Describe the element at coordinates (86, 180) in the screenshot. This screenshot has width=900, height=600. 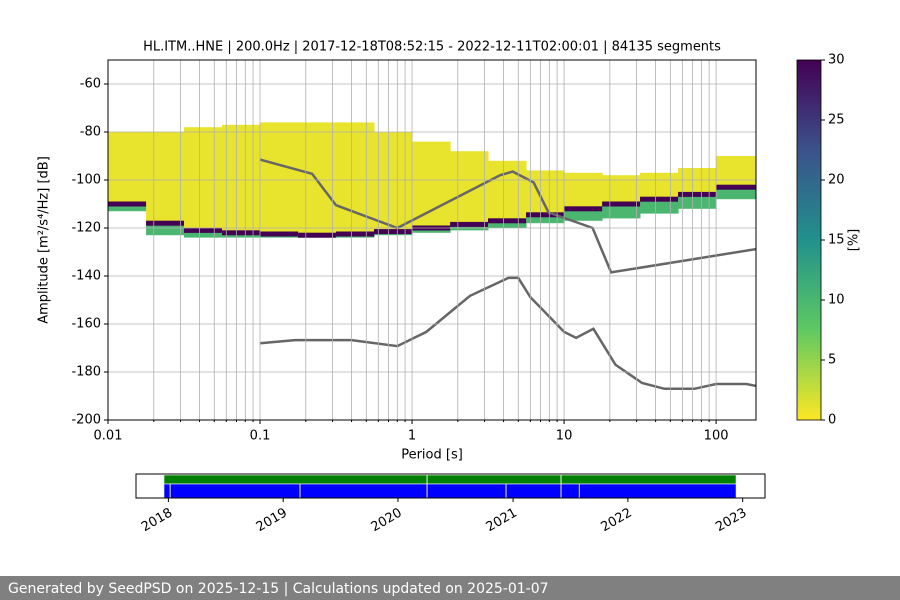
I see `y-tick-label: -100` at that location.